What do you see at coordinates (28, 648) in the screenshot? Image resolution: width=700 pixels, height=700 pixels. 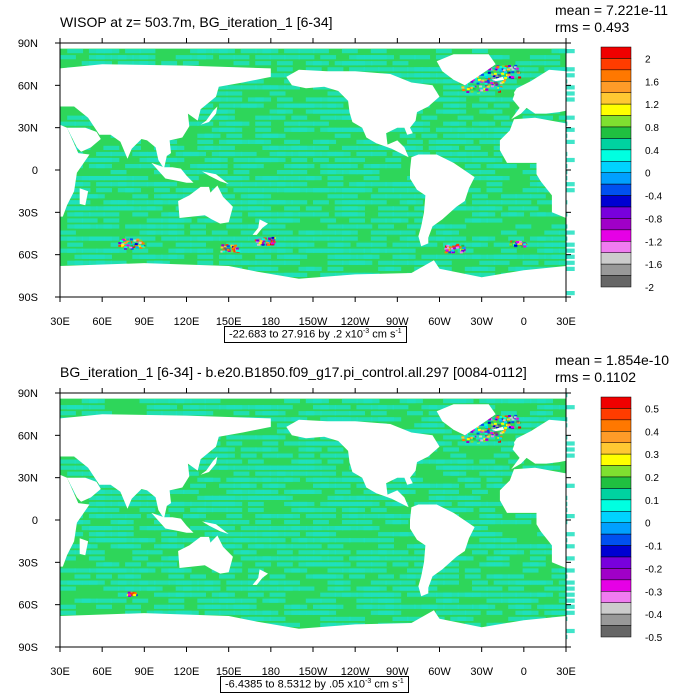 I see `y-tick-label: 90S` at bounding box center [28, 648].